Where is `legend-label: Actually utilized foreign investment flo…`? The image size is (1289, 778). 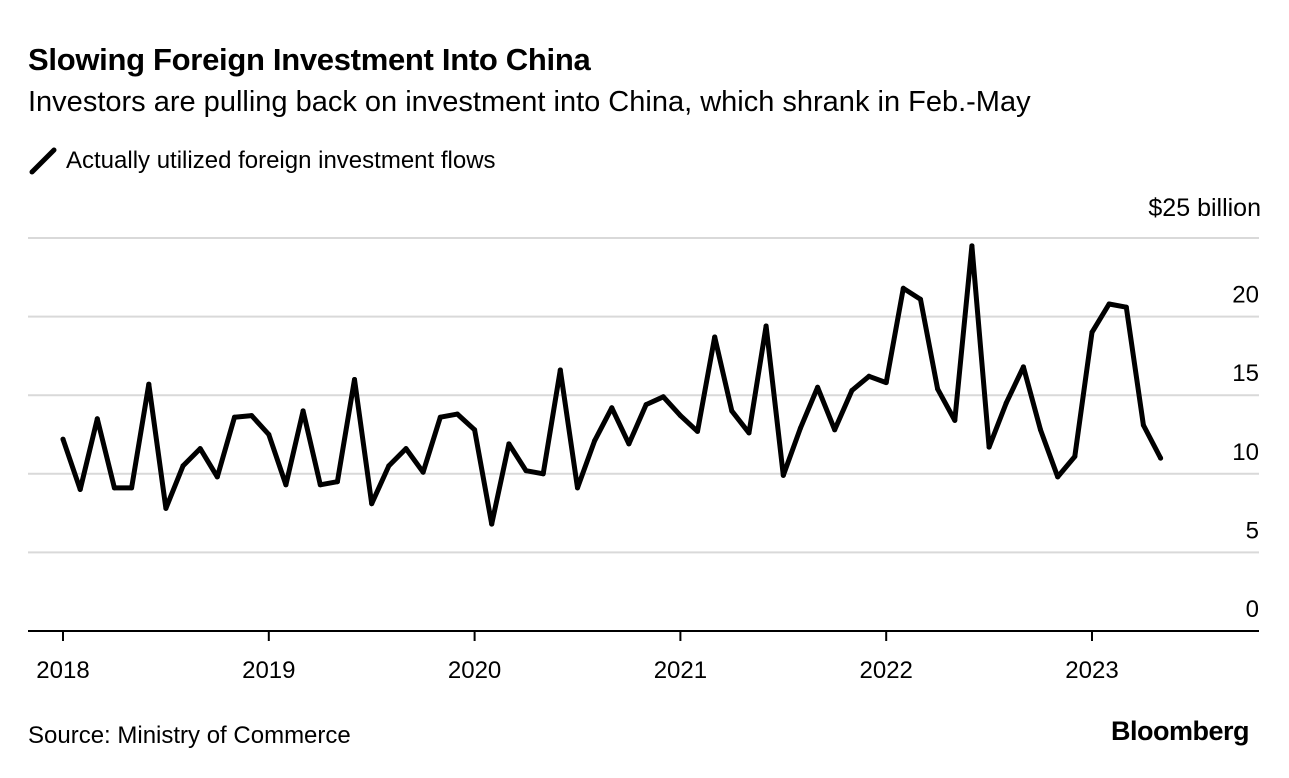 legend-label: Actually utilized foreign investment flo… is located at coordinates (281, 160).